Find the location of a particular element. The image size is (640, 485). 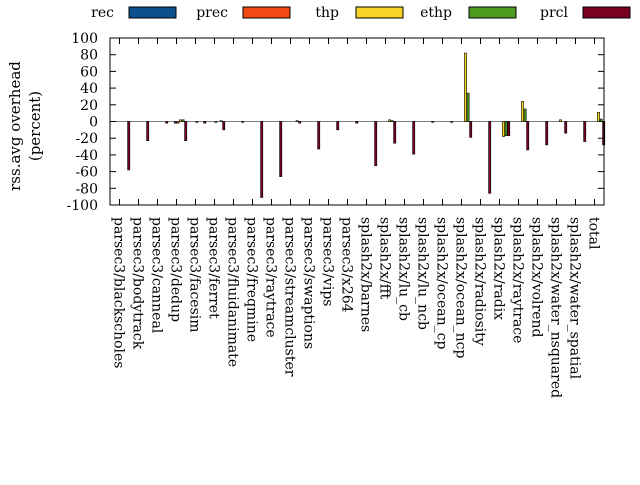

x-category-label: splash2x/water_nsquared is located at coordinates (556, 307).